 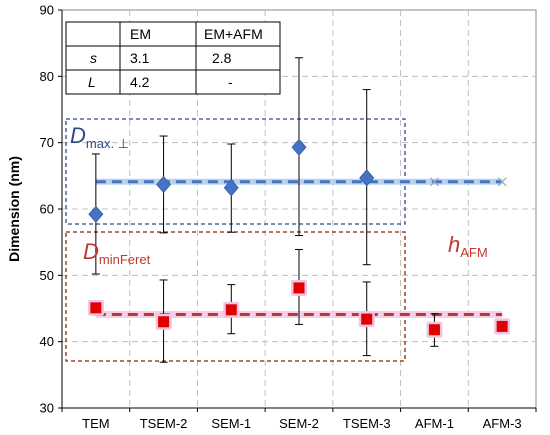 I want to click on table-header-em-afm: EM+AFM, so click(x=233, y=34).